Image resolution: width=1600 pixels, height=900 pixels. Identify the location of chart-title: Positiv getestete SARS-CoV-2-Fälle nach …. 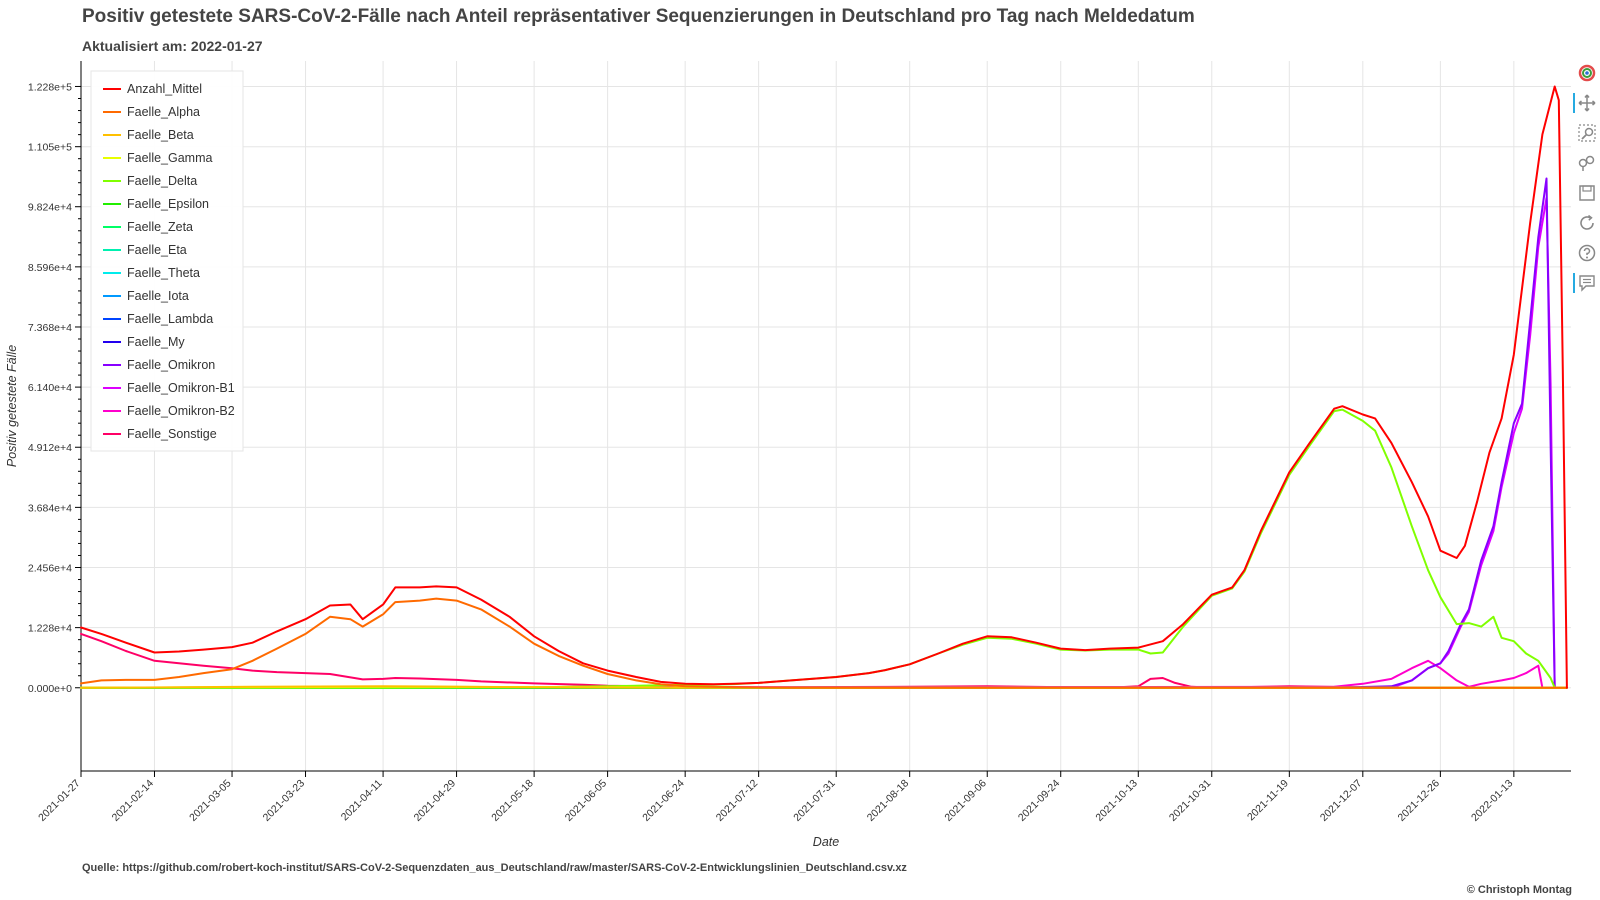
(638, 16).